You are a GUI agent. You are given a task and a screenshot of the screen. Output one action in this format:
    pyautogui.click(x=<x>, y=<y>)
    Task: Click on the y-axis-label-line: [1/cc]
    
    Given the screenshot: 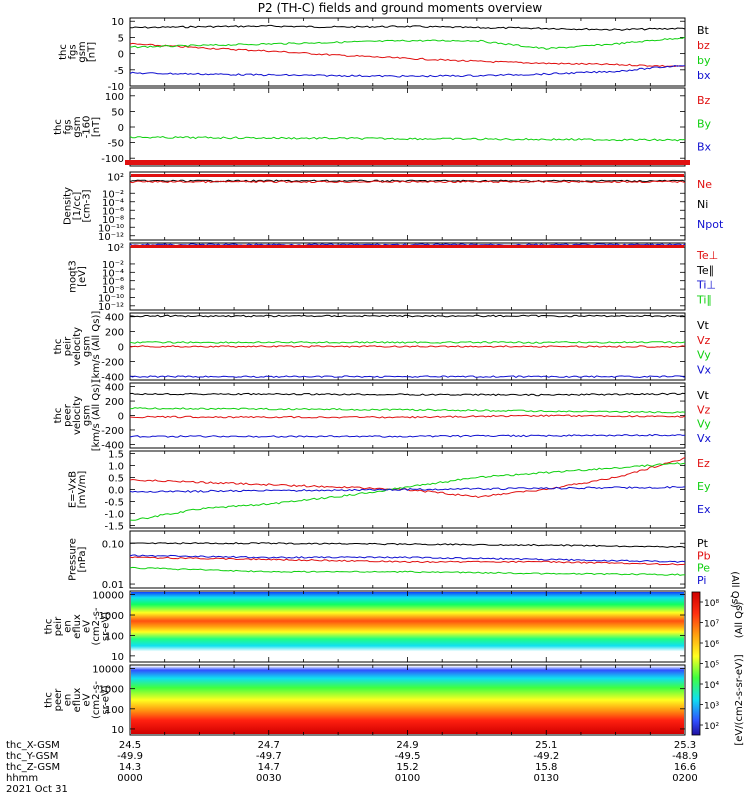 What is the action you would take?
    pyautogui.click(x=77, y=206)
    